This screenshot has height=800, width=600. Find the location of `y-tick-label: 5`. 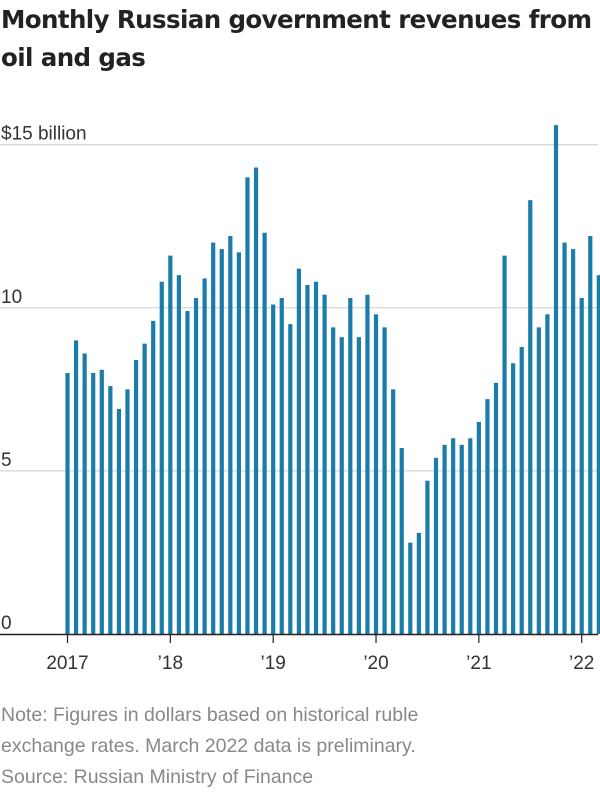

y-tick-label: 5 is located at coordinates (6, 460).